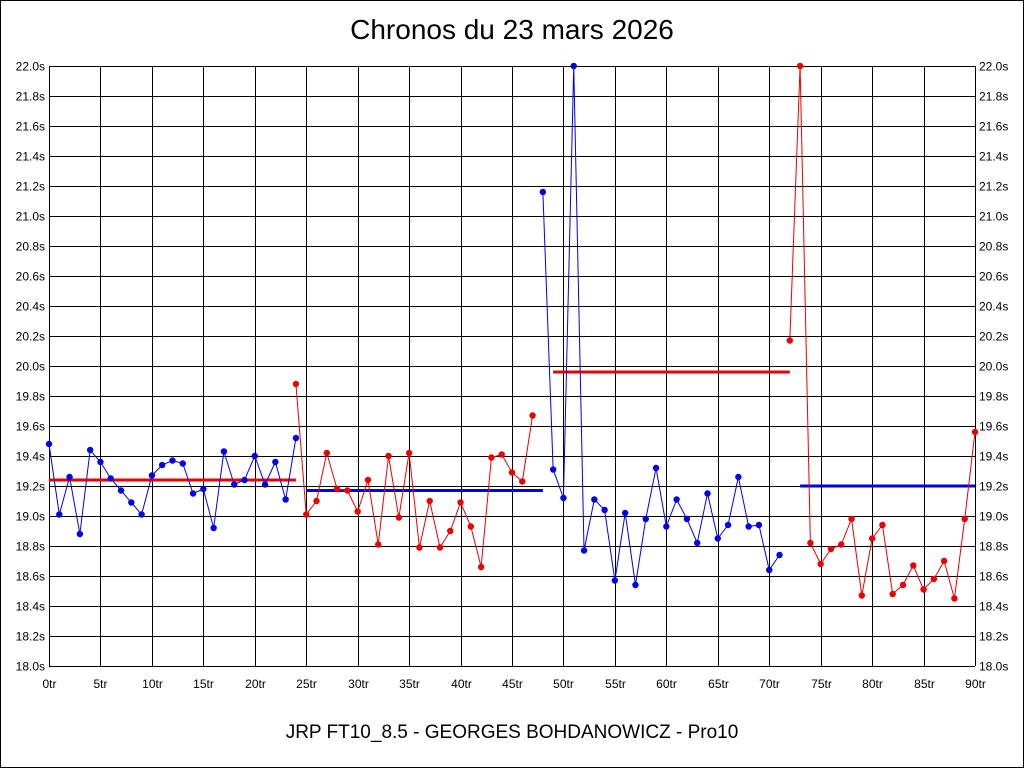  Describe the element at coordinates (30, 457) in the screenshot. I see `y-tick-label-left: 19.4s` at that location.